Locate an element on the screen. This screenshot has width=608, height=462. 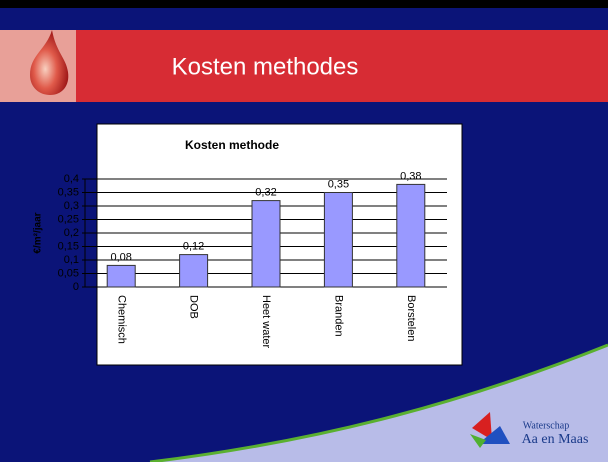
logo-mark-blue is located at coordinates (494, 435).